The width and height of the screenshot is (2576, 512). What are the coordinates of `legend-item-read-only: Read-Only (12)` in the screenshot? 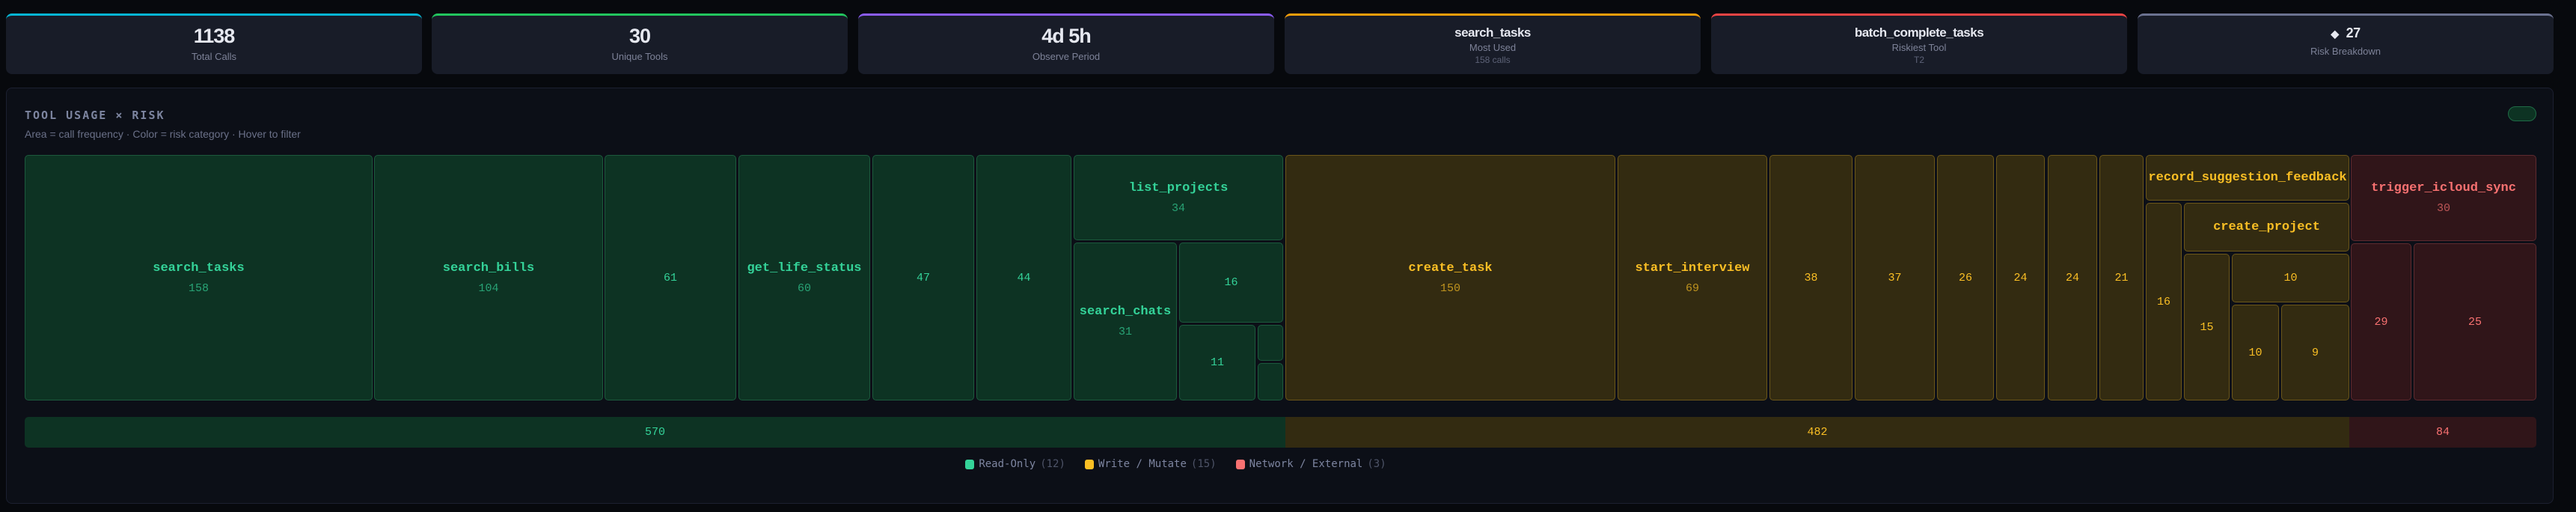 It's located at (1015, 464).